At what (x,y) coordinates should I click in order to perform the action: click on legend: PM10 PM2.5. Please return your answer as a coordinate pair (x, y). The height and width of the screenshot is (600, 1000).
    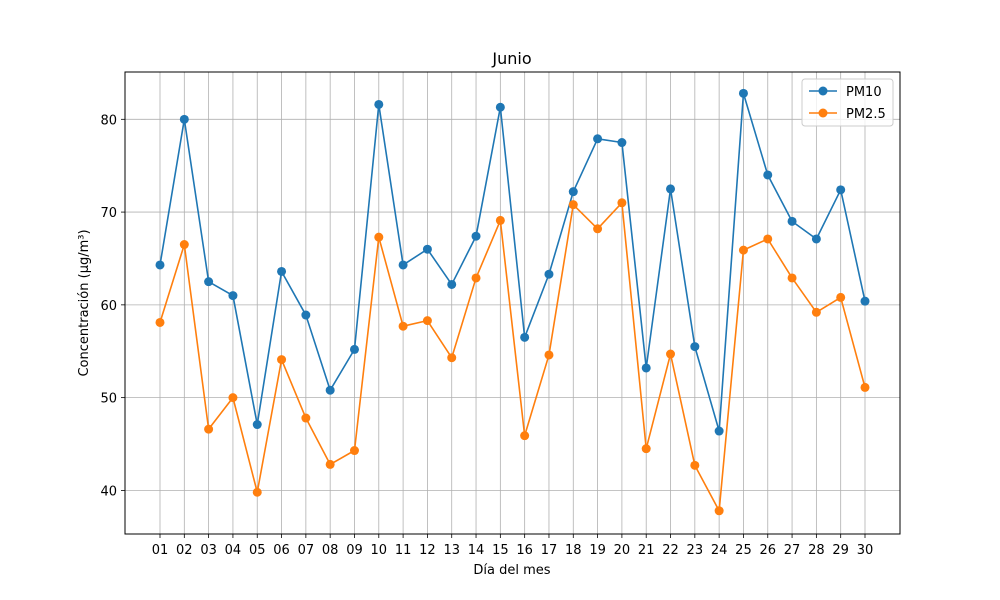
    Looking at the image, I should click on (847, 102).